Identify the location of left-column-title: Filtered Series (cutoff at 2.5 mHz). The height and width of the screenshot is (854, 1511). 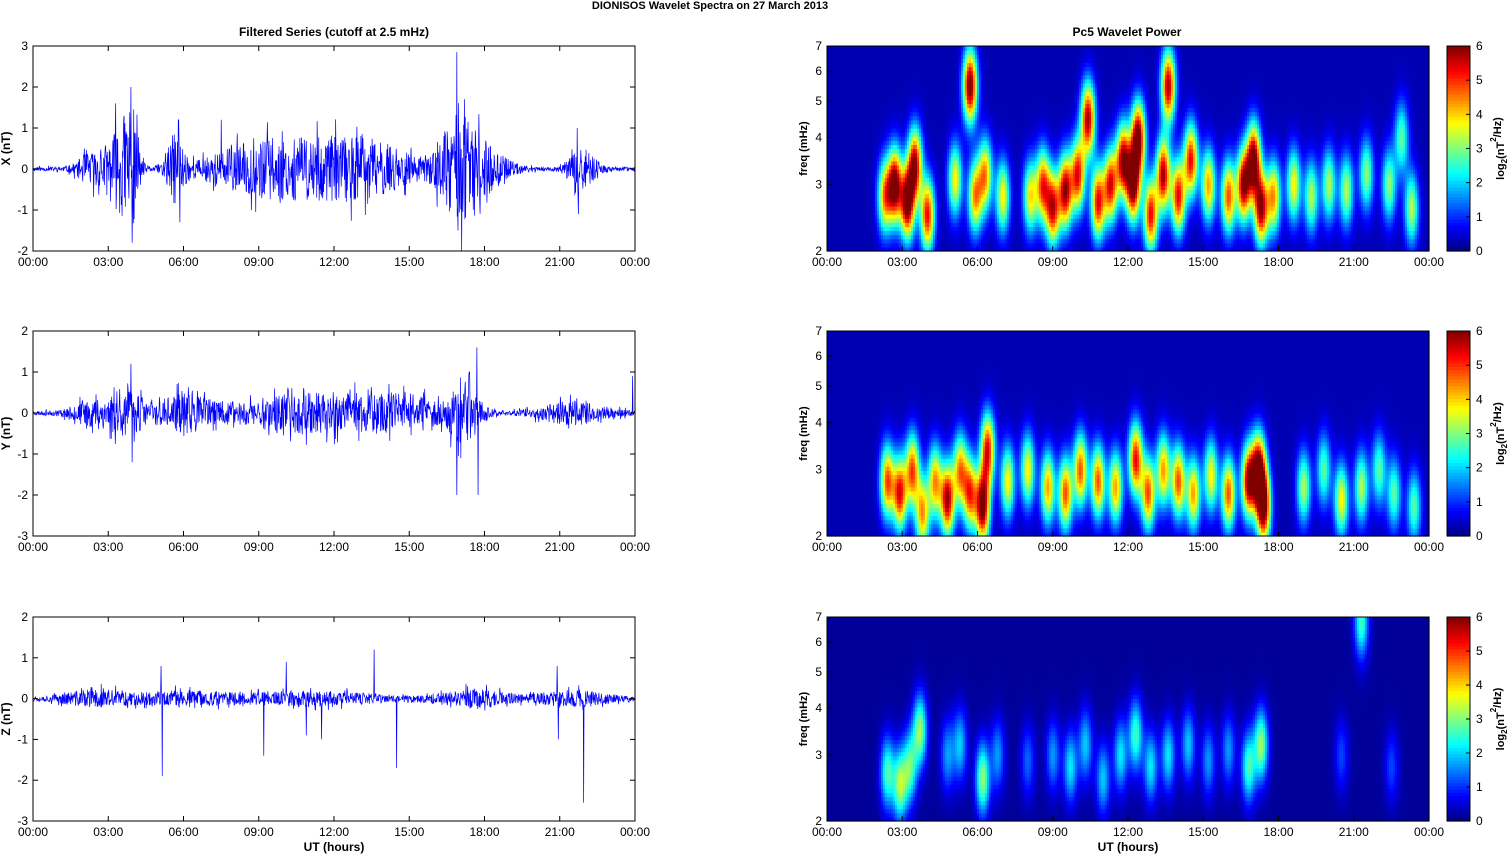
(334, 32).